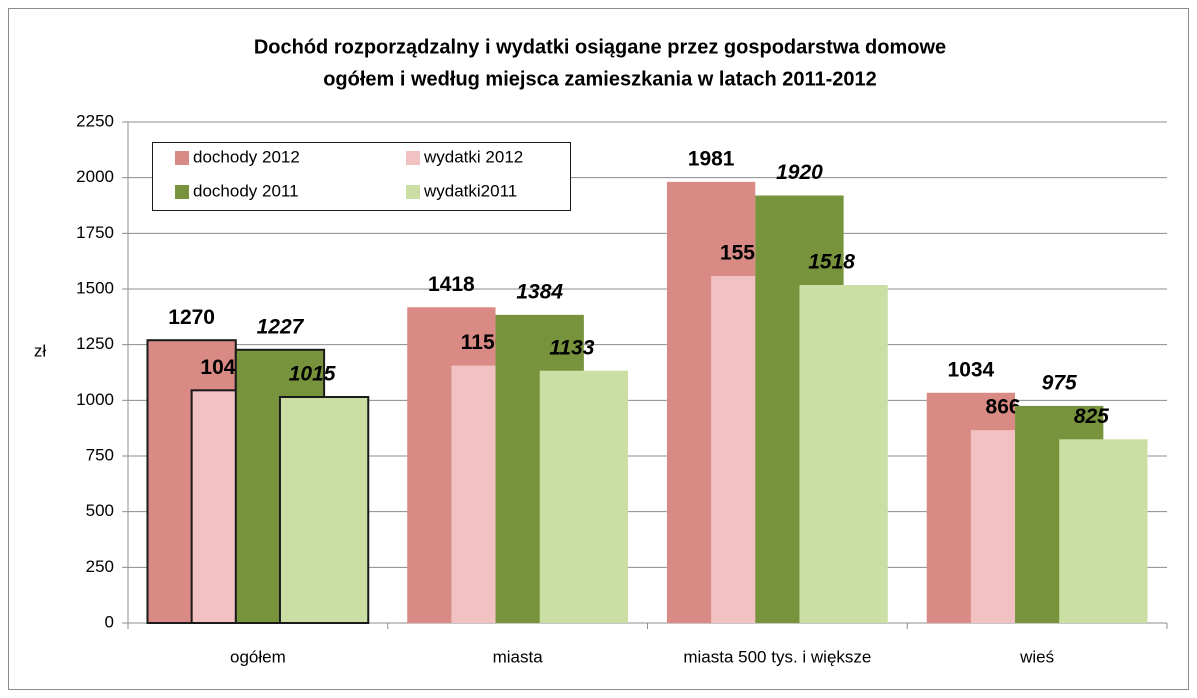  Describe the element at coordinates (40, 350) in the screenshot. I see `y-axis-label: zł` at that location.